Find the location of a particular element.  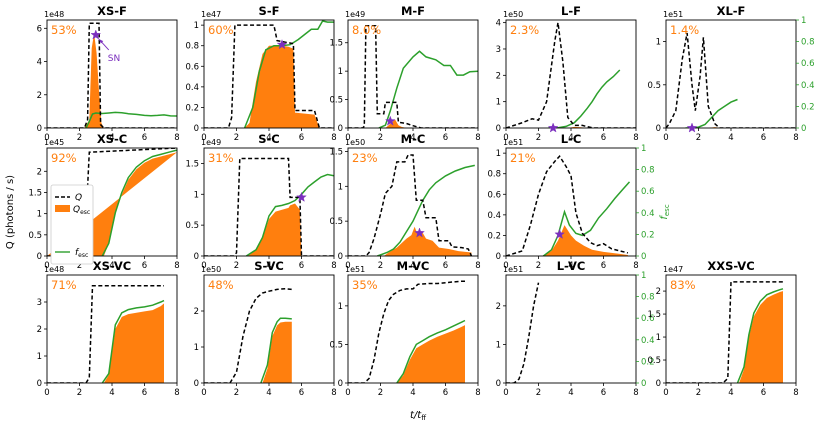

panel-s-f: 0 2 4 6 8 0 0.2 0.4 0.6 0.8 1 S-F 1e47 60% is located at coordinates (260, 73).